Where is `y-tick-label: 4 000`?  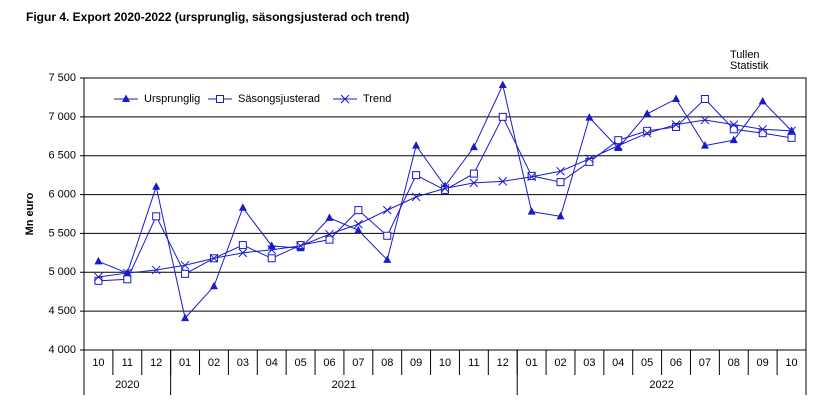
y-tick-label: 4 000 is located at coordinates (62, 350).